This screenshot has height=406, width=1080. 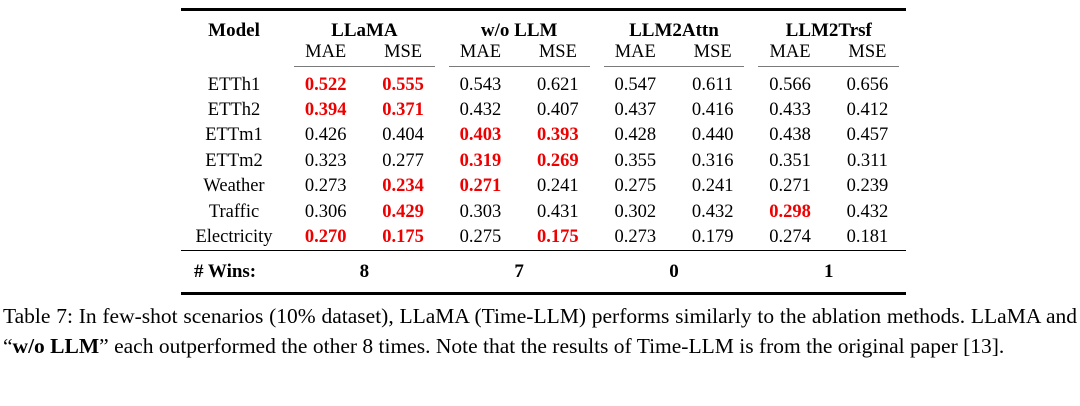 What do you see at coordinates (635, 84) in the screenshot?
I see `metric-value: 0.547` at bounding box center [635, 84].